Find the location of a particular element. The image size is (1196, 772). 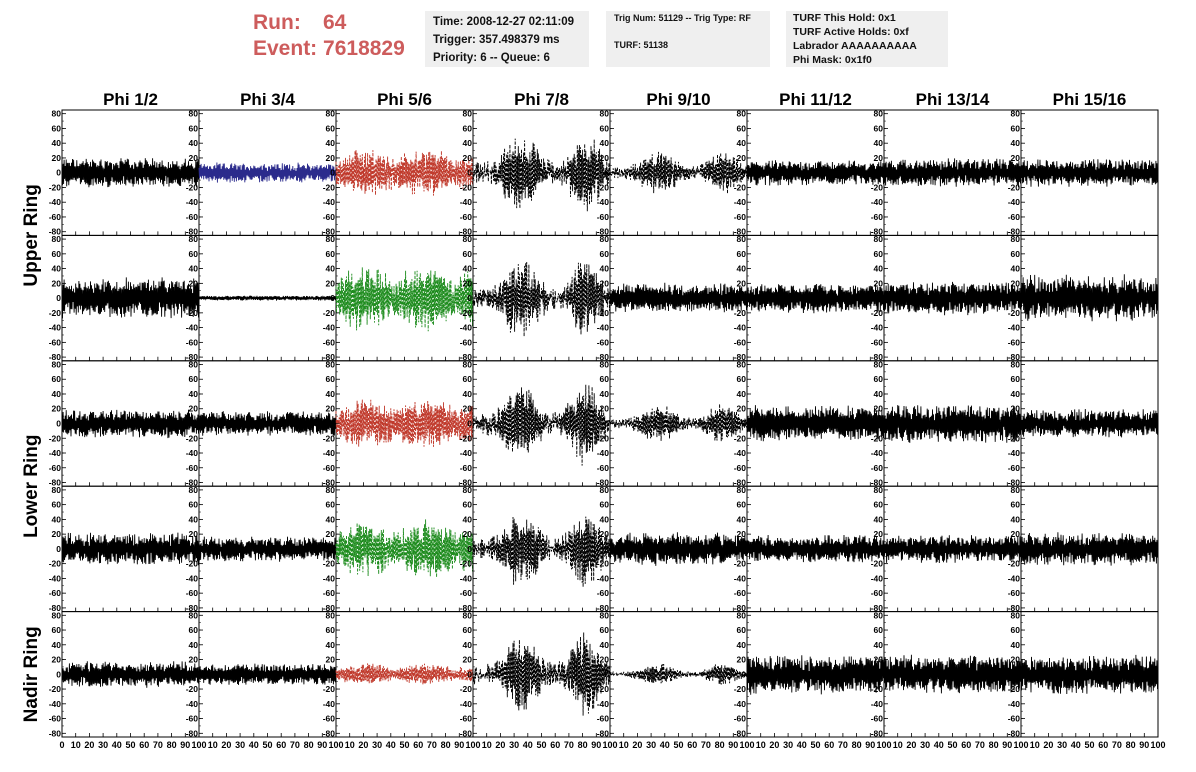

x-tick-label: 90 is located at coordinates (459, 745).